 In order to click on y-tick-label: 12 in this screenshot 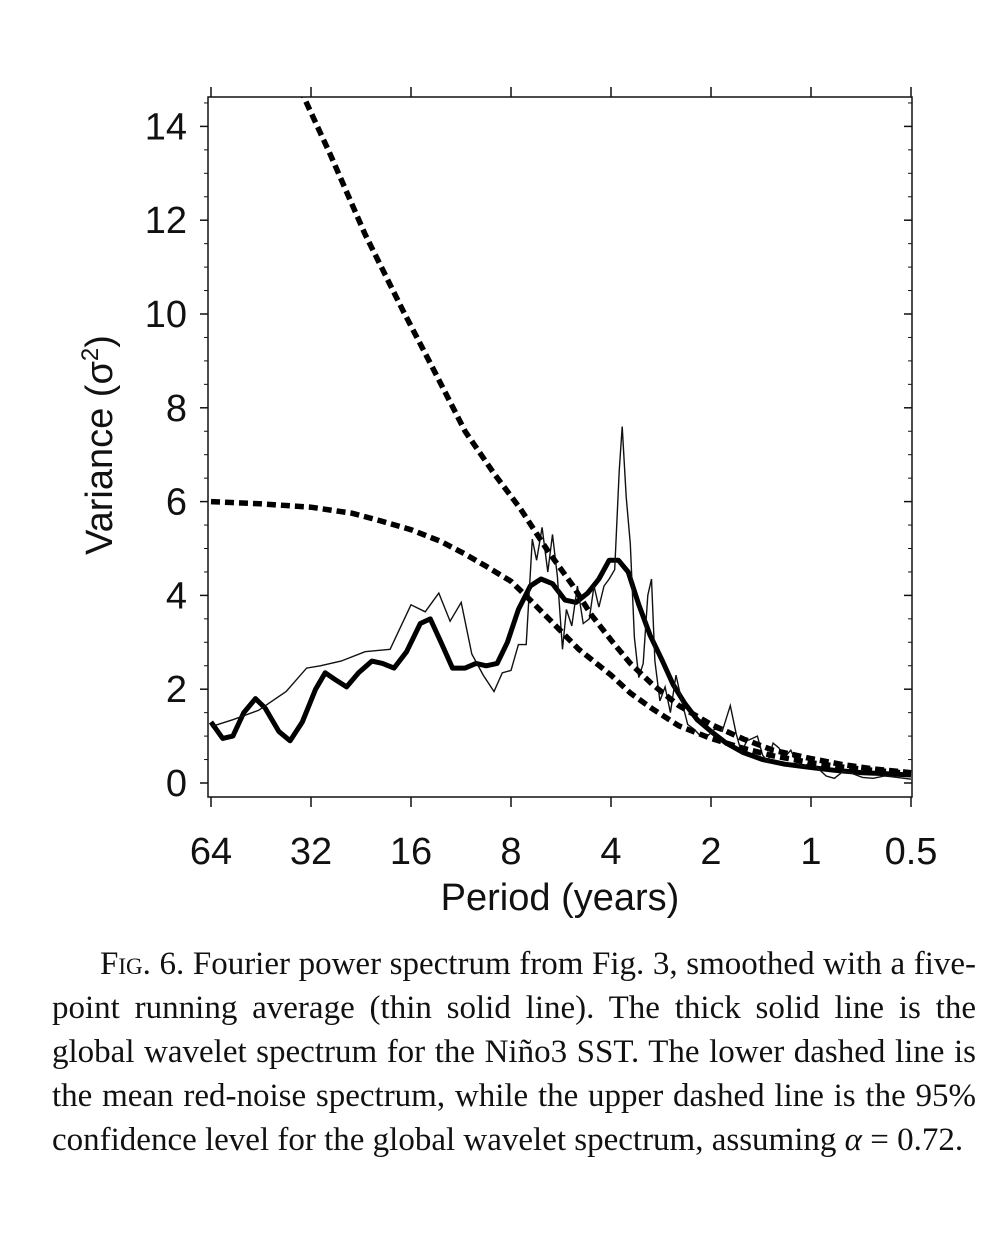, I will do `click(166, 221)`.